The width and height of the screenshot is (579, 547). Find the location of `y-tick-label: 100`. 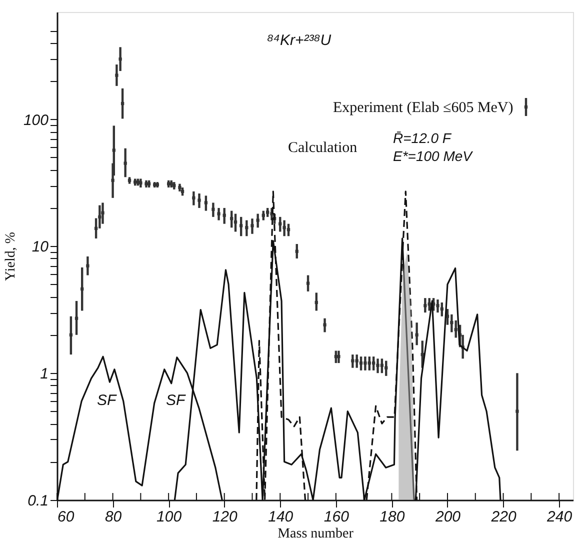

y-tick-label: 100 is located at coordinates (36, 120).